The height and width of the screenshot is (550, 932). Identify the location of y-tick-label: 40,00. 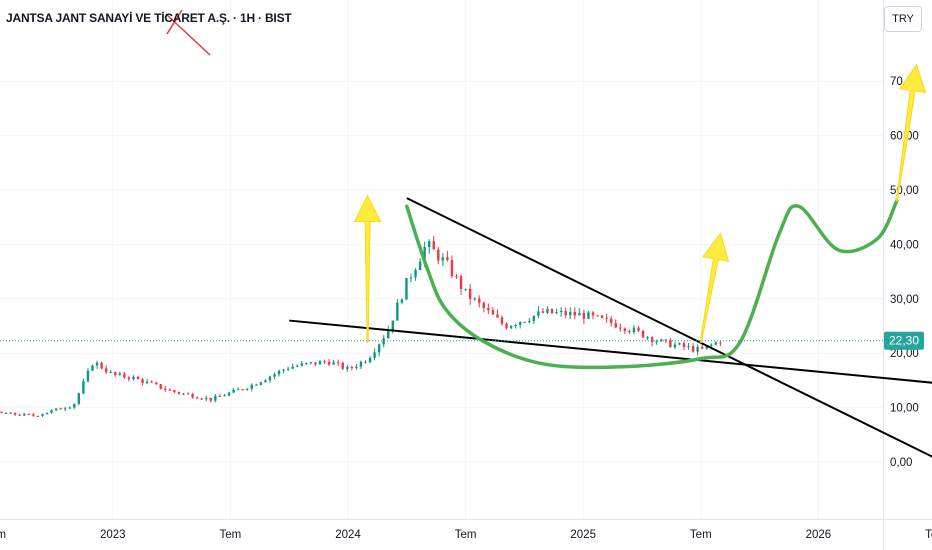
(904, 245).